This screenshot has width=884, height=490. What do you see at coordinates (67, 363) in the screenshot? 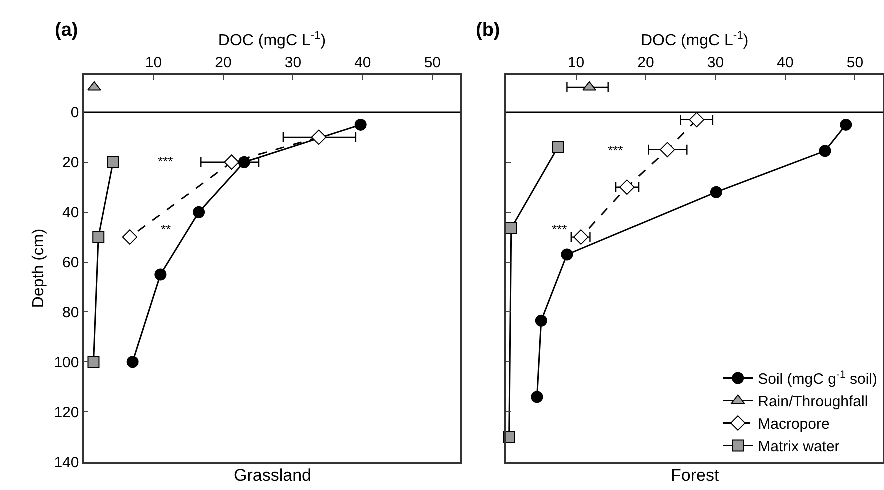
I see `y-tick-label: 100` at bounding box center [67, 363].